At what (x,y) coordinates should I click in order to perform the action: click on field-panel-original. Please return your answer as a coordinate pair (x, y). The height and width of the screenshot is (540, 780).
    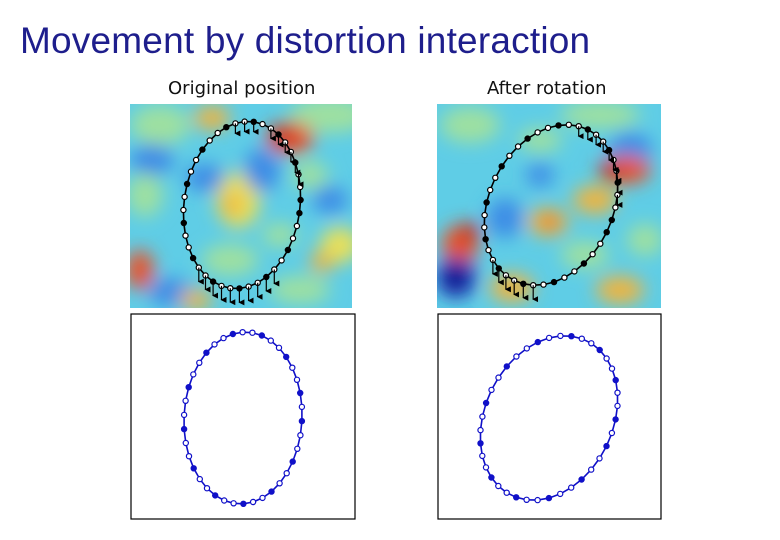
    Looking at the image, I should click on (241, 206).